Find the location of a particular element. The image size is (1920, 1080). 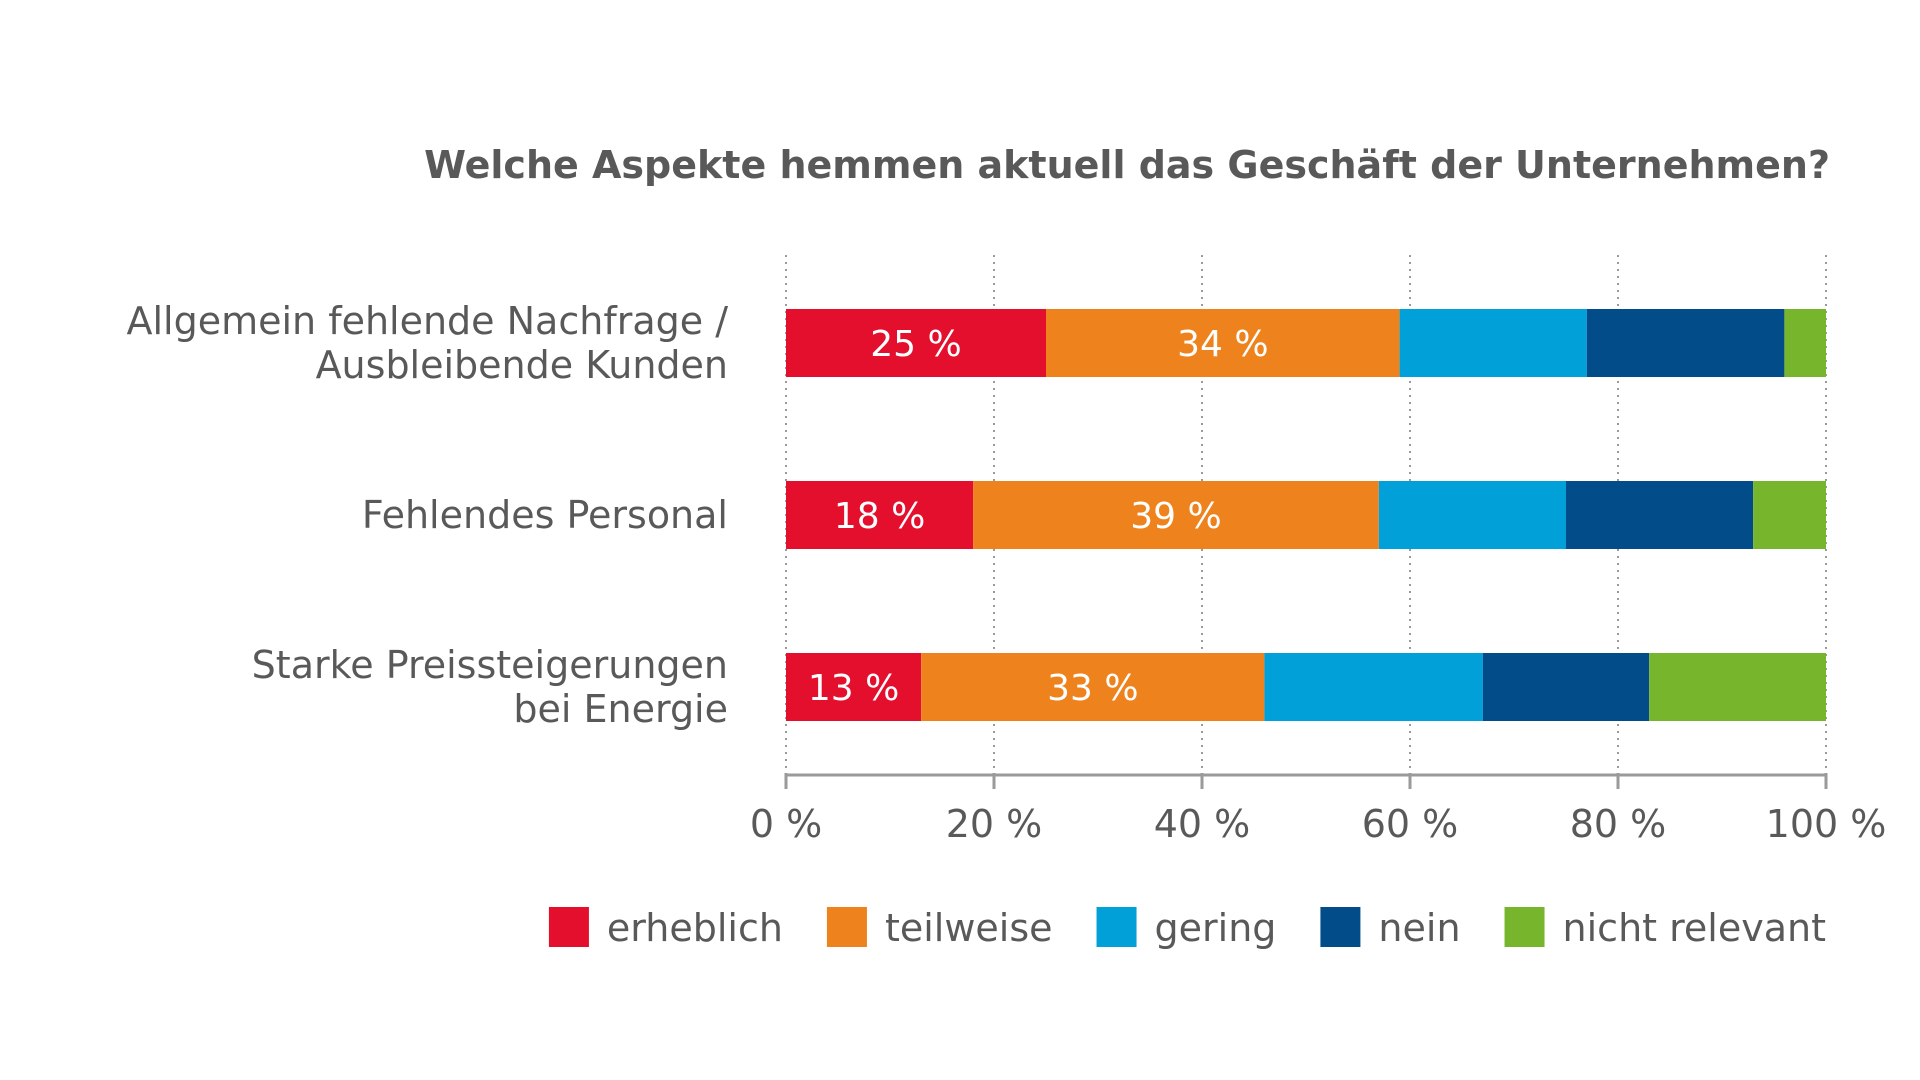

x-tick-label: 40 % is located at coordinates (1202, 824).